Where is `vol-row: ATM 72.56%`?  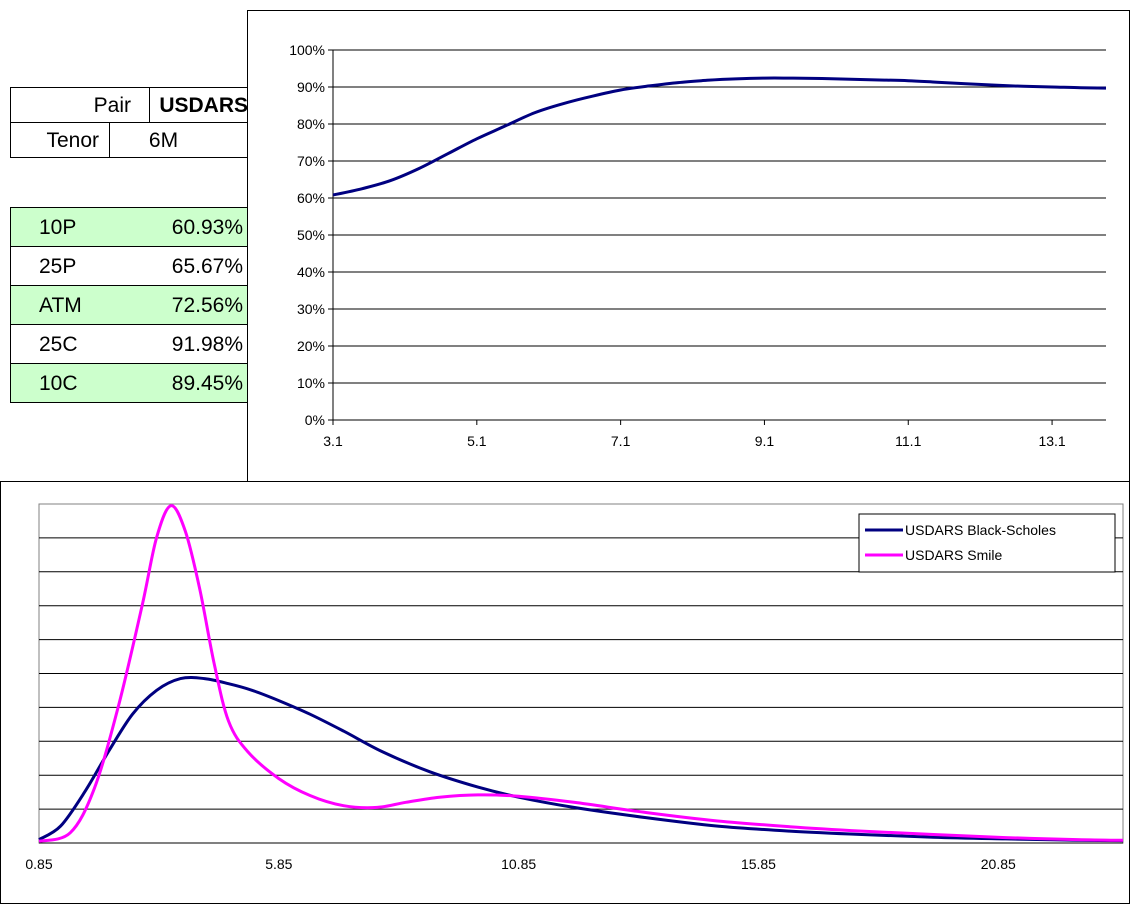
vol-row: ATM 72.56% is located at coordinates (129, 305).